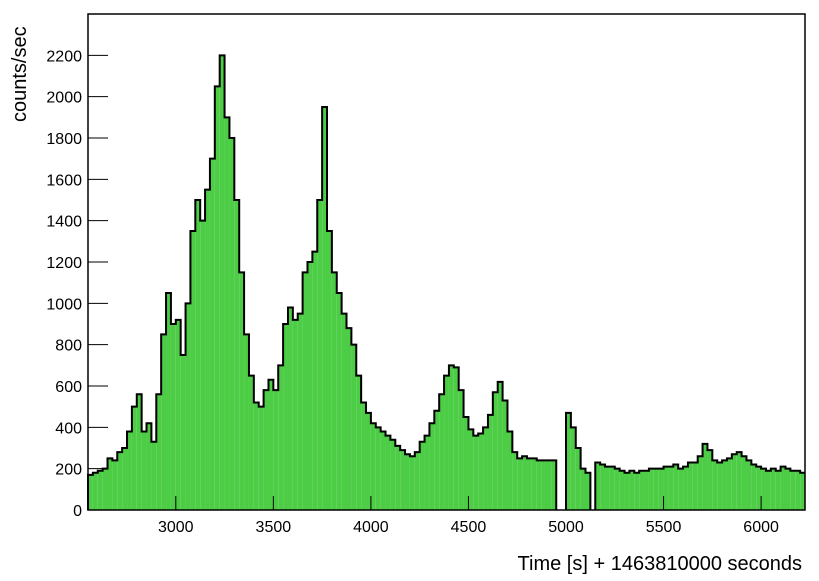 This screenshot has width=819, height=581. I want to click on y-tick-label: 800, so click(68, 346).